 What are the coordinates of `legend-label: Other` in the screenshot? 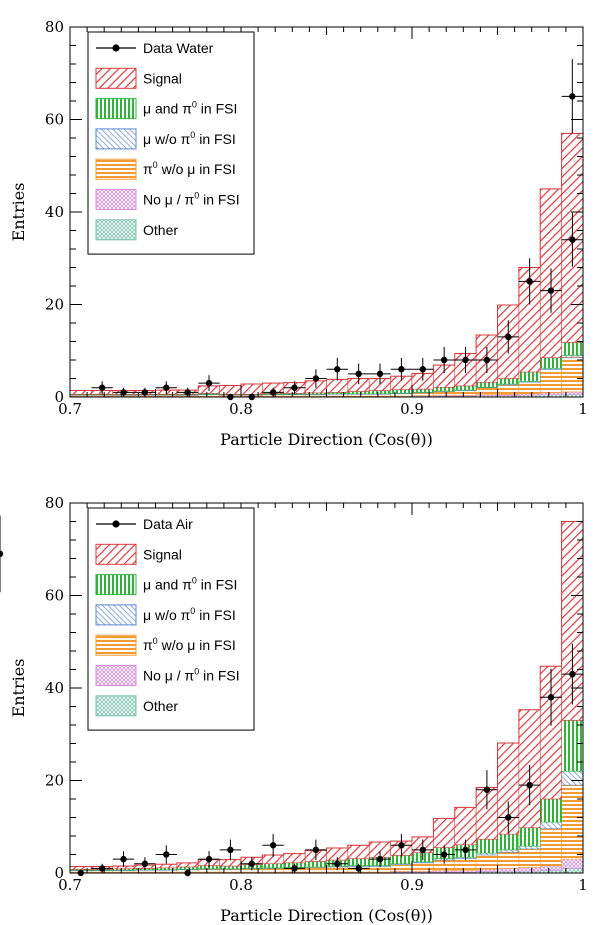 It's located at (160, 706).